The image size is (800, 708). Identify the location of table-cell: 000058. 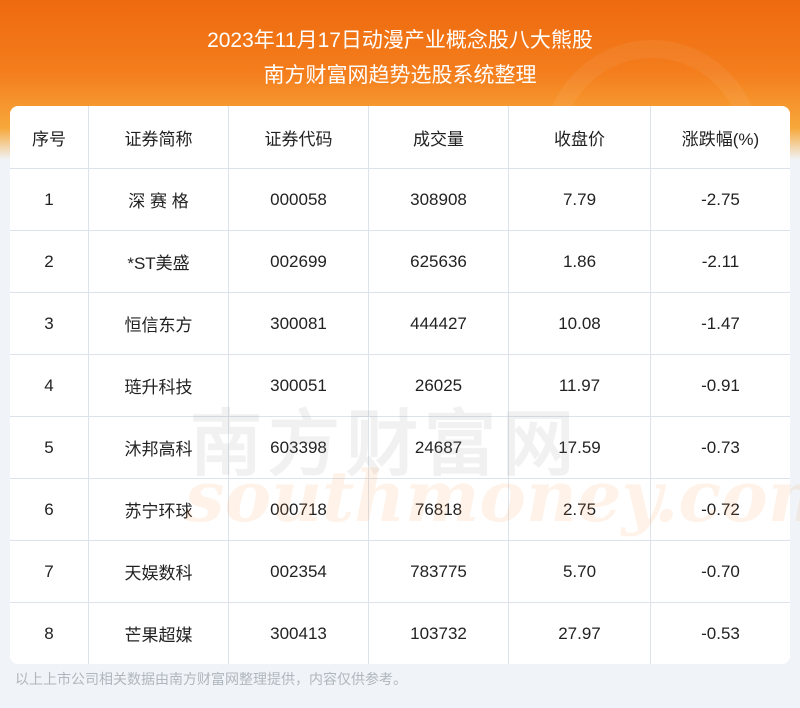
(298, 199).